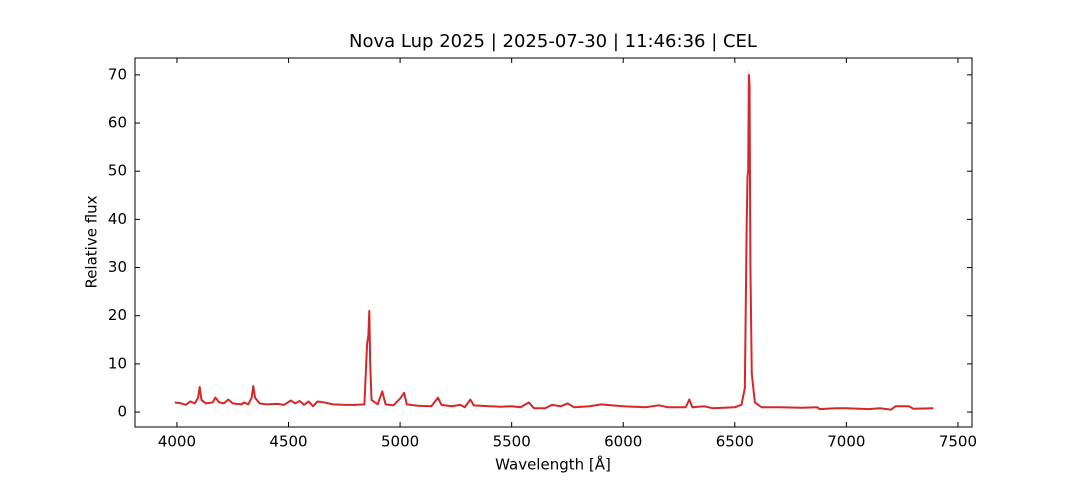 The image size is (1080, 484). I want to click on y-tick-label: 20, so click(117, 315).